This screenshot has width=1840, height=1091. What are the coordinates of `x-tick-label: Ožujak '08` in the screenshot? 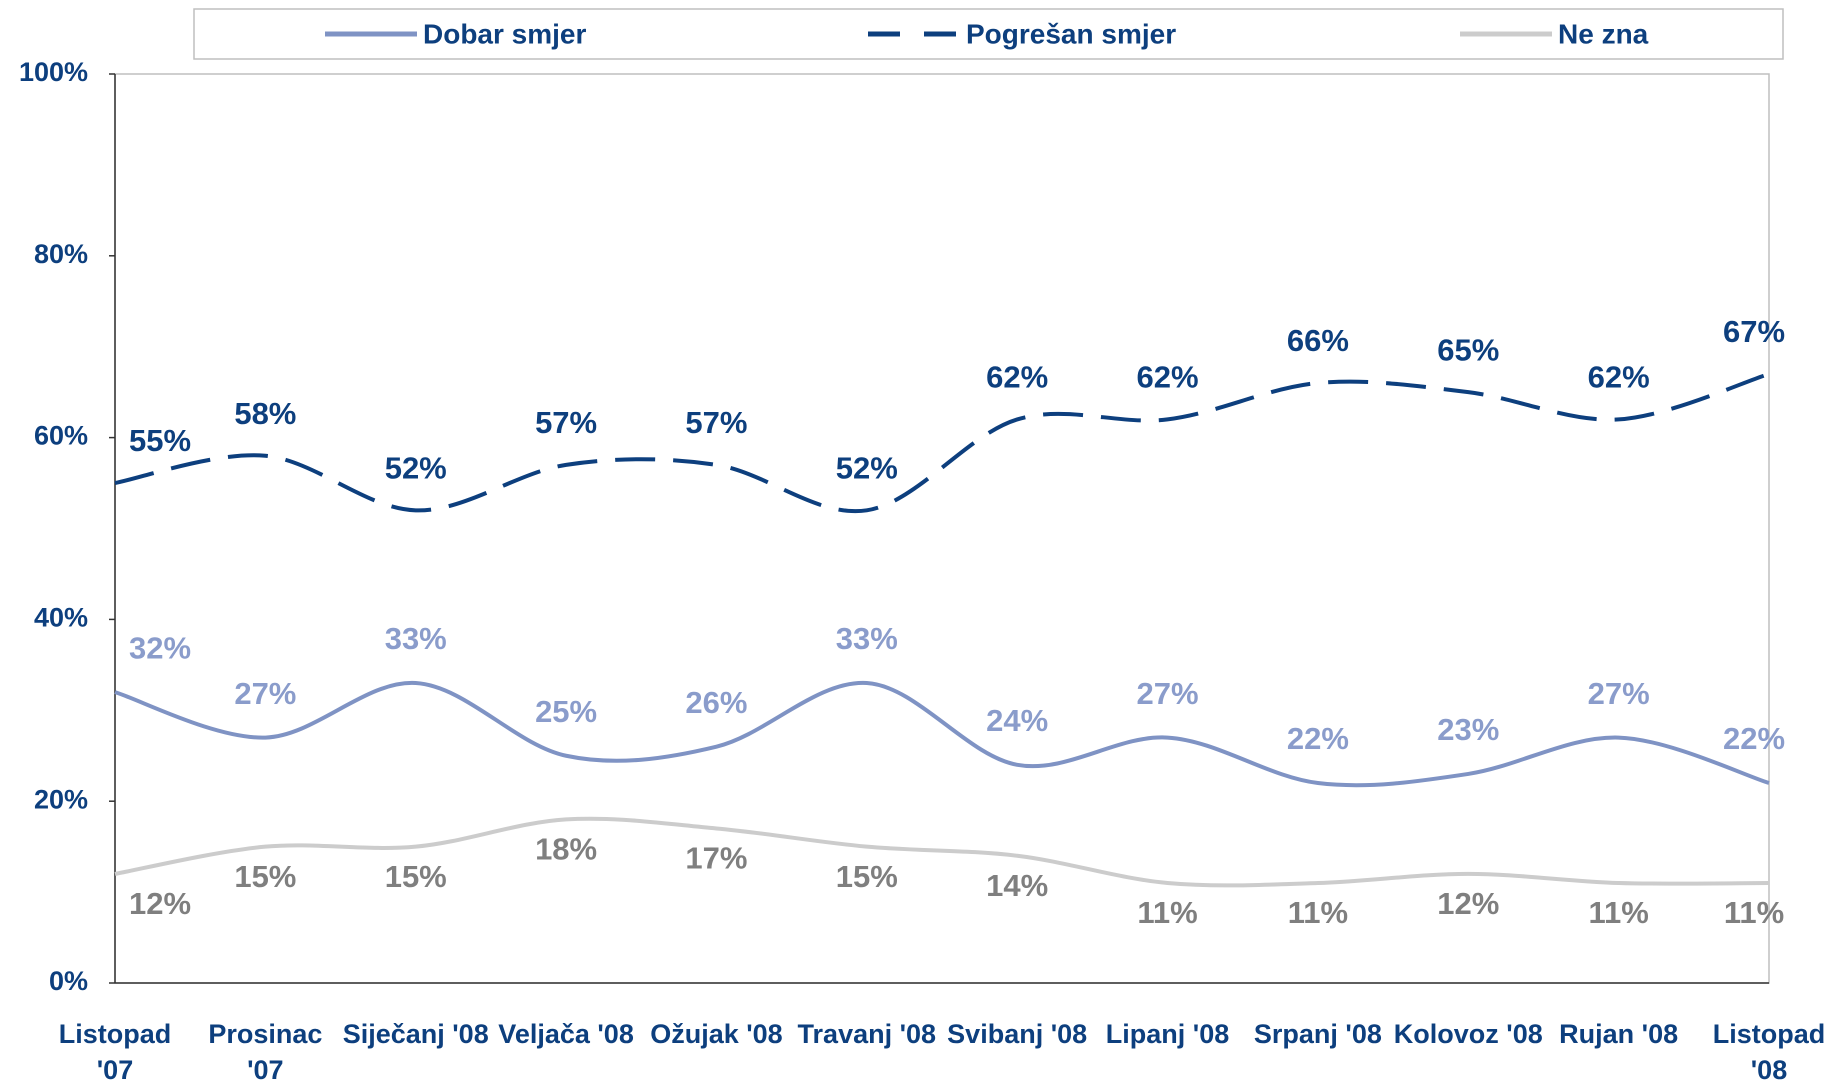 It's located at (716, 1034).